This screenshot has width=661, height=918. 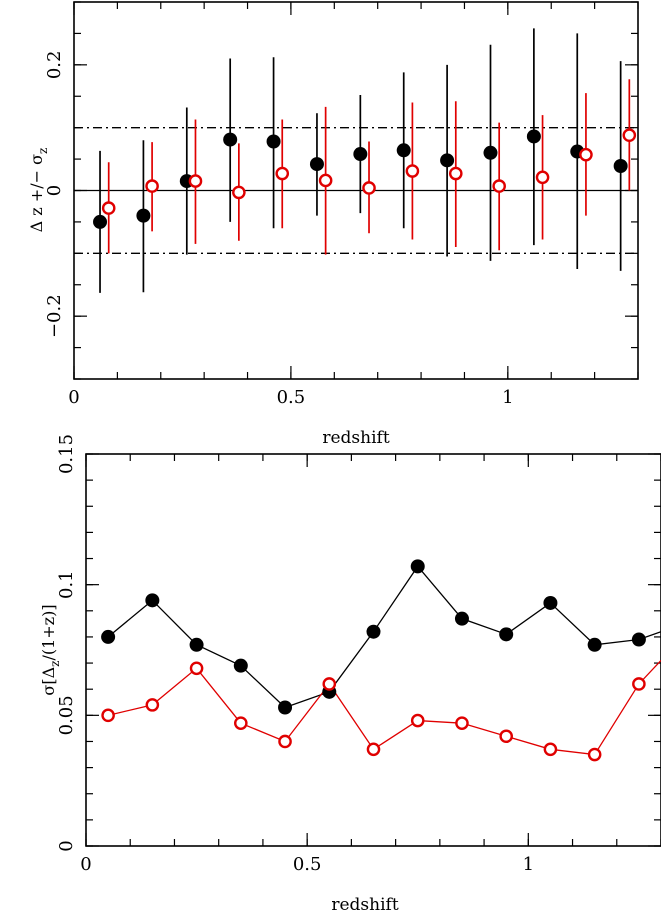 I want to click on bottom-x-tick-label: 0.5, so click(x=307, y=864).